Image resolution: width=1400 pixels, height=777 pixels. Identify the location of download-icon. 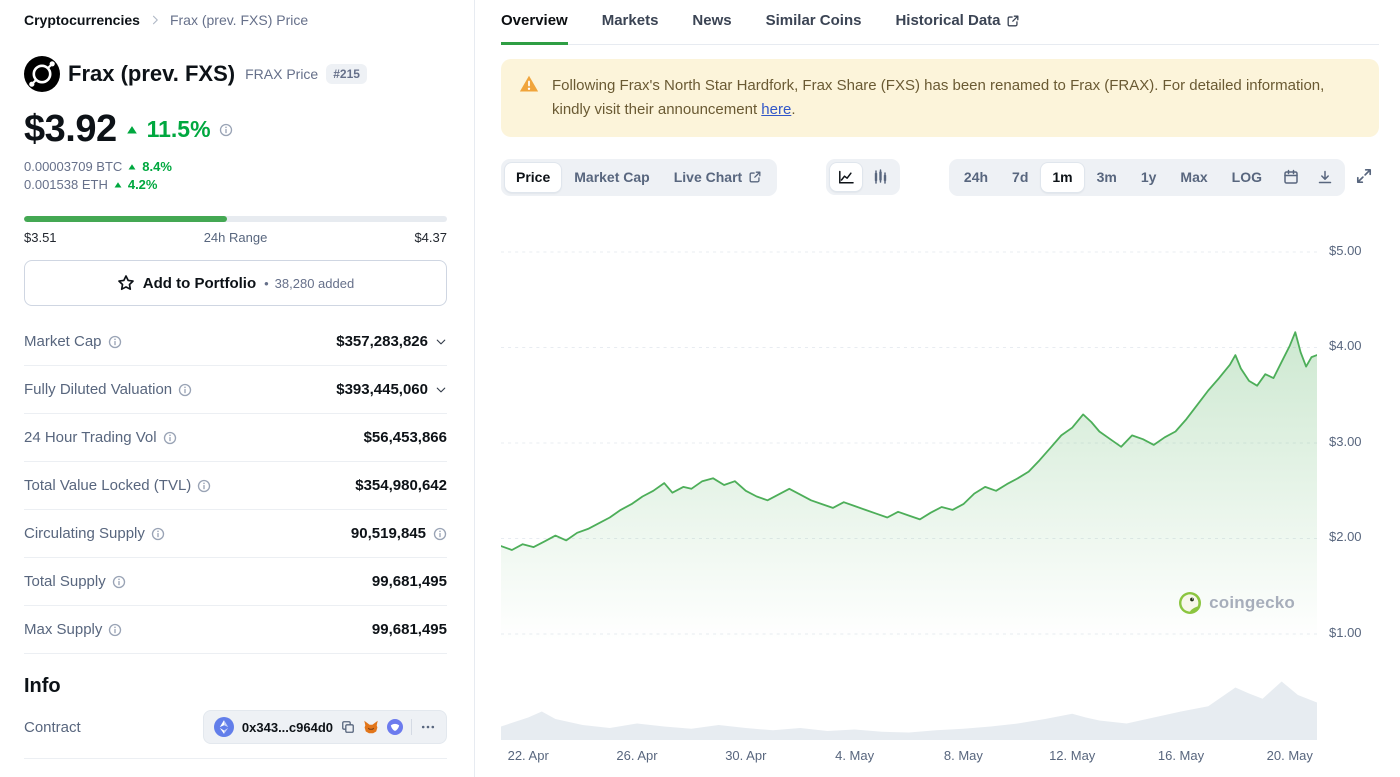
(1325, 177).